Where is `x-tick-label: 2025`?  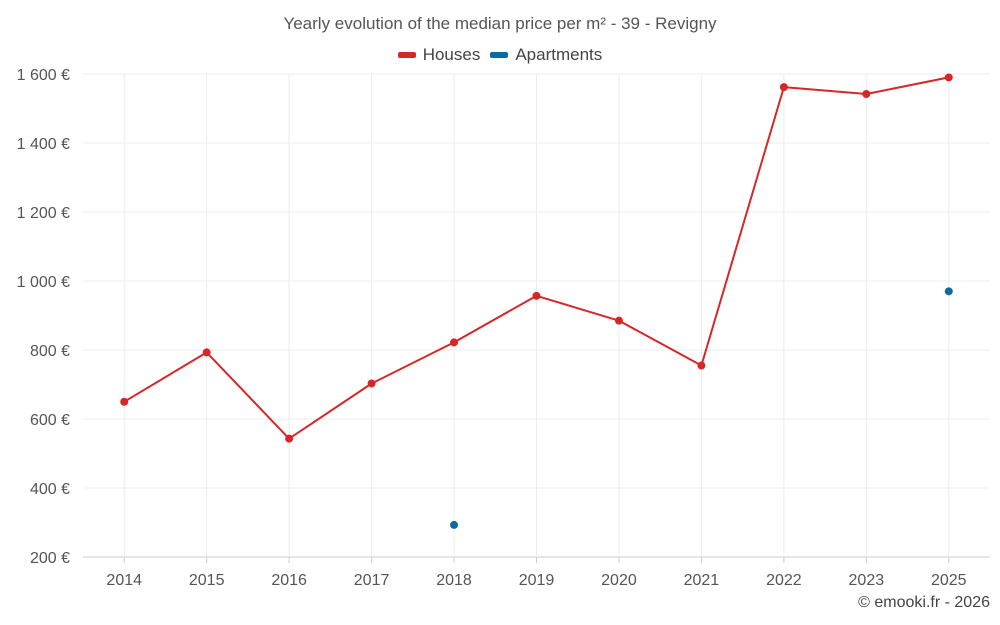
x-tick-label: 2025 is located at coordinates (949, 580).